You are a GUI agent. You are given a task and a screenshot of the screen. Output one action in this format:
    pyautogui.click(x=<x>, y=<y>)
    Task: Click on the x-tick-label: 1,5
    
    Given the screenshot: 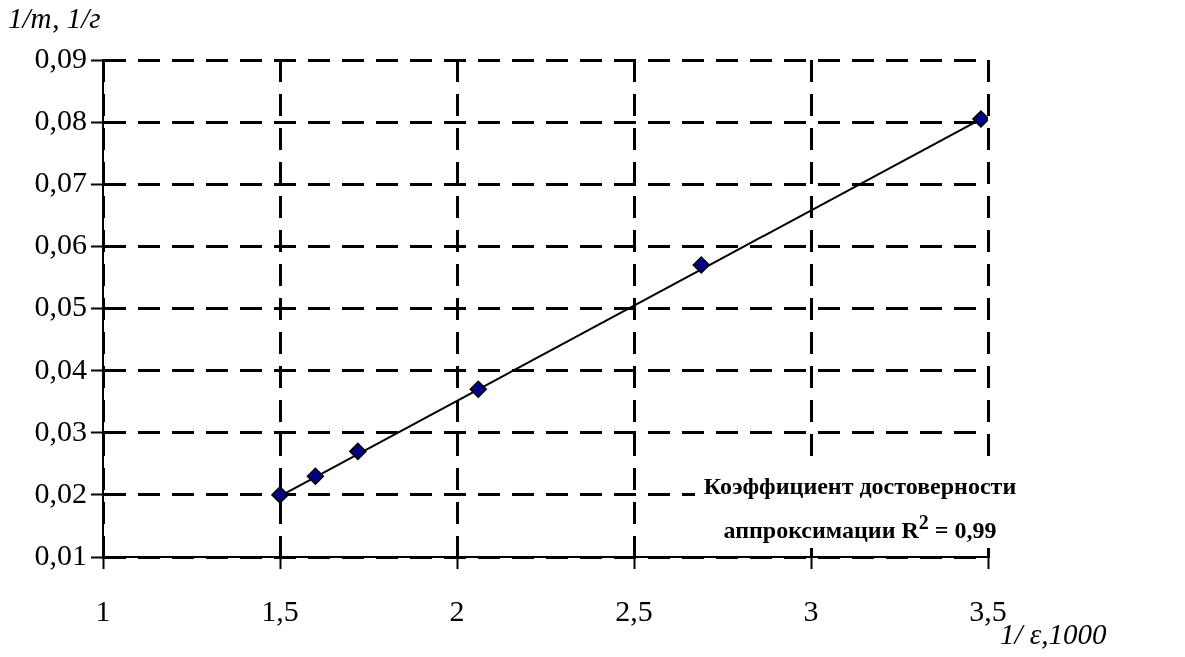 What is the action you would take?
    pyautogui.click(x=280, y=610)
    